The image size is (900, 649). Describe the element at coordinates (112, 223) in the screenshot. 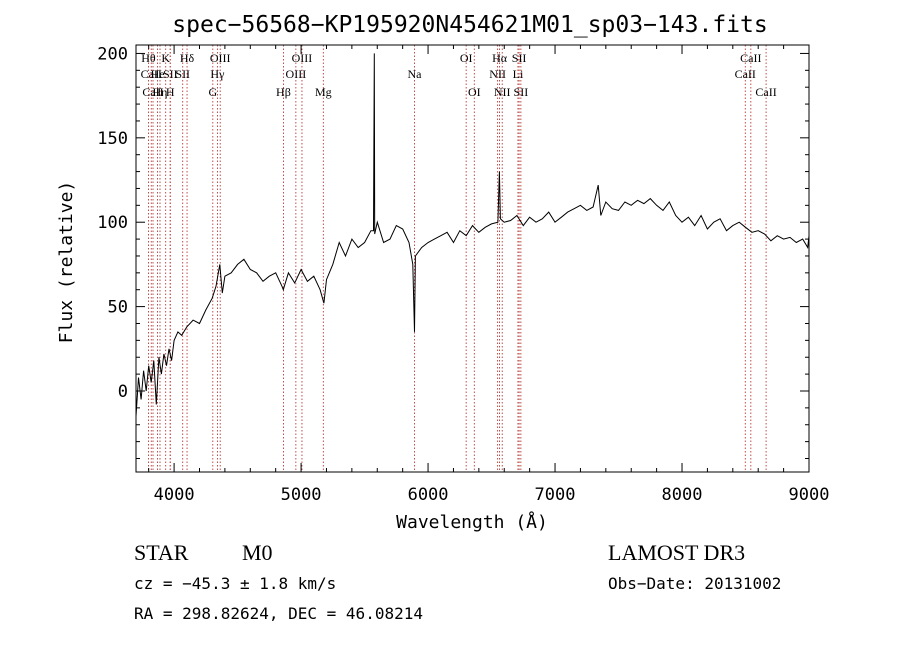

I see `y-tick-label-2: 100` at that location.